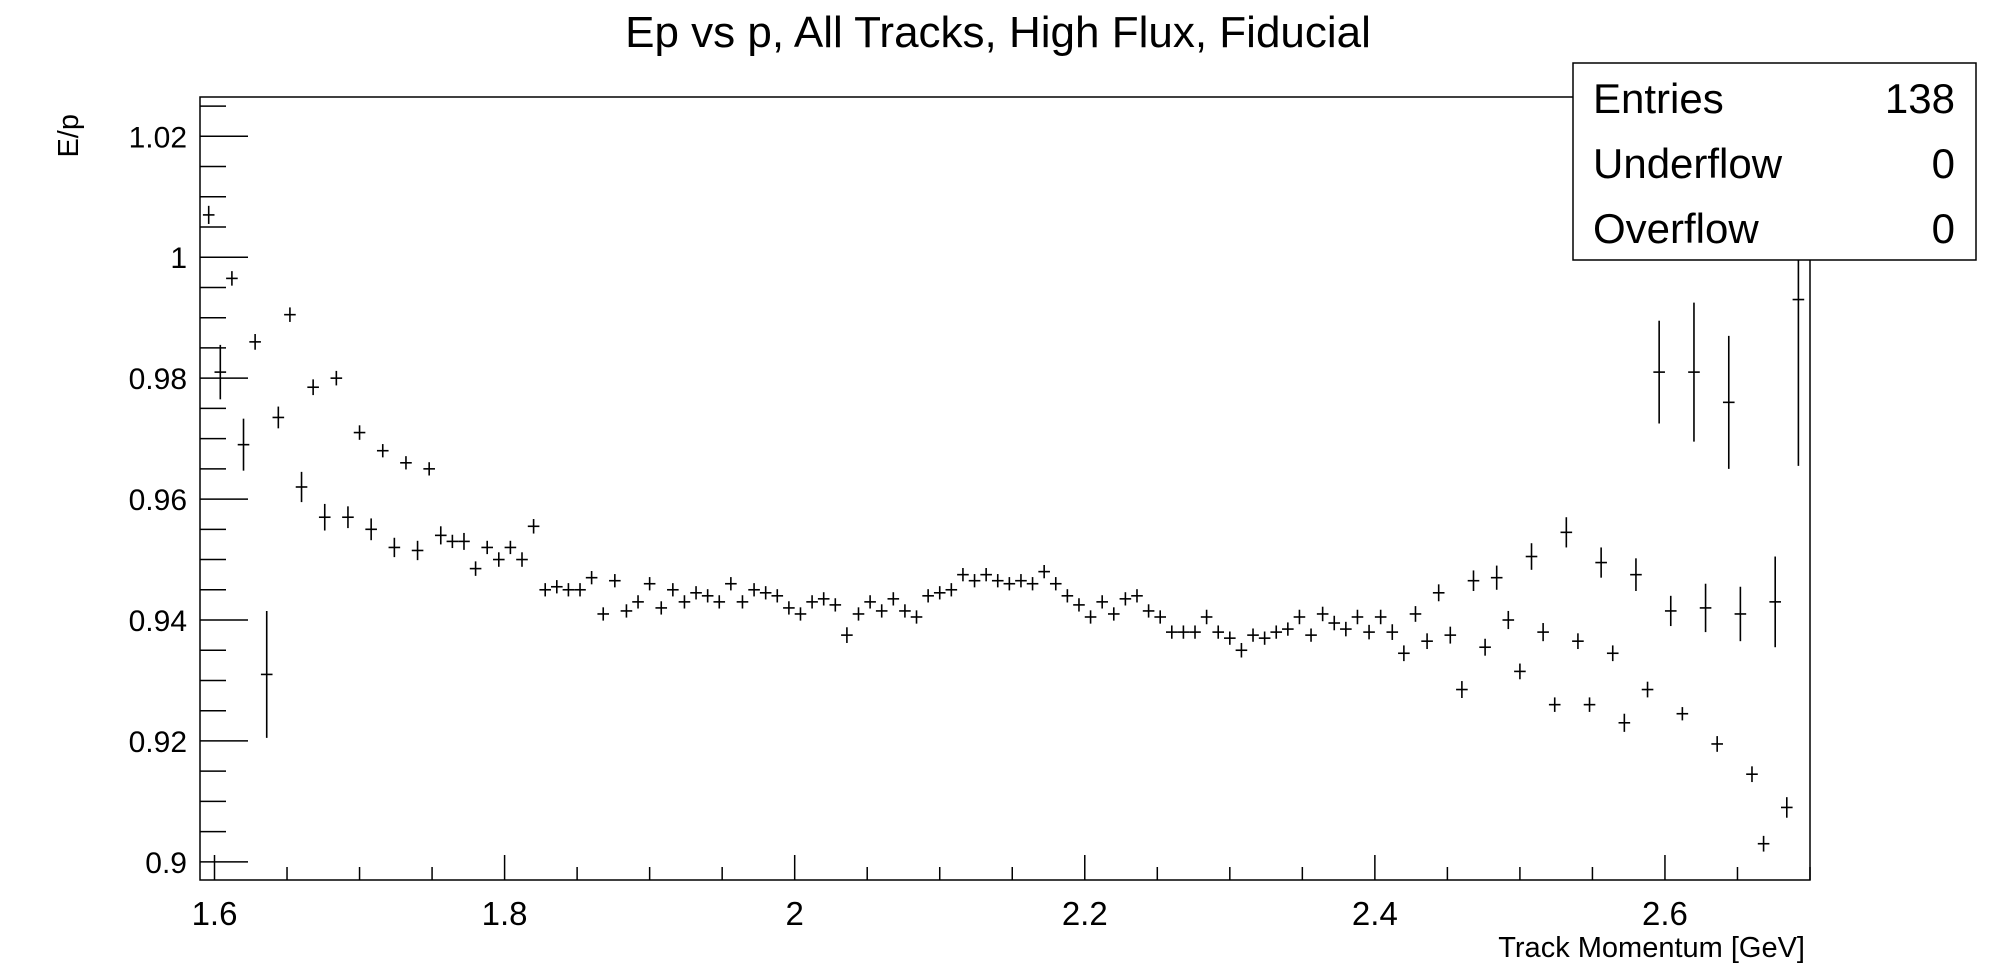  What do you see at coordinates (505, 913) in the screenshot?
I see `x-tick-label: 1.8` at bounding box center [505, 913].